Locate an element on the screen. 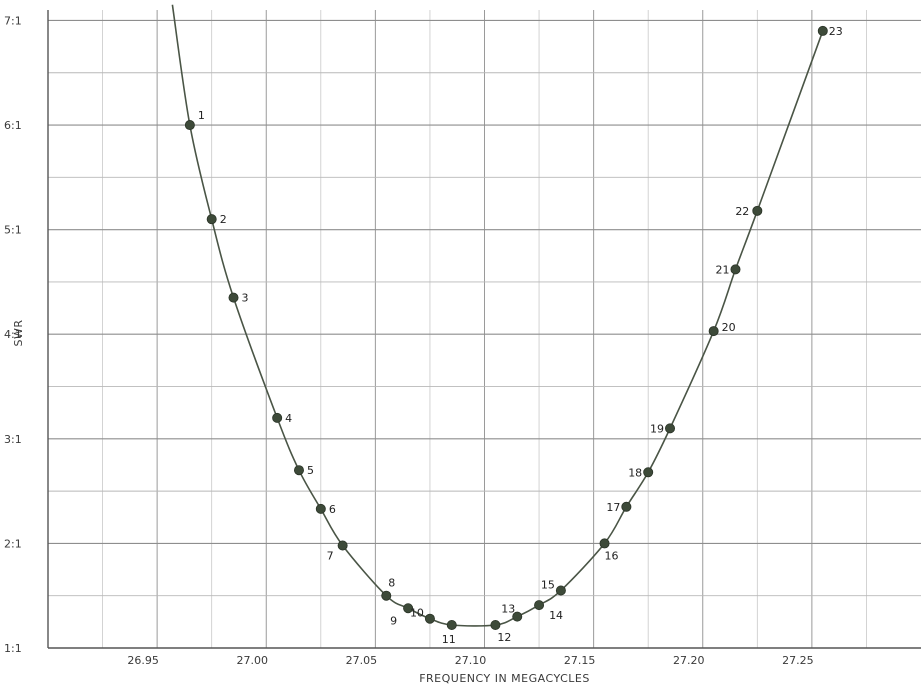 This screenshot has width=921, height=685. y-tick-label: 4:1 is located at coordinates (13, 334).